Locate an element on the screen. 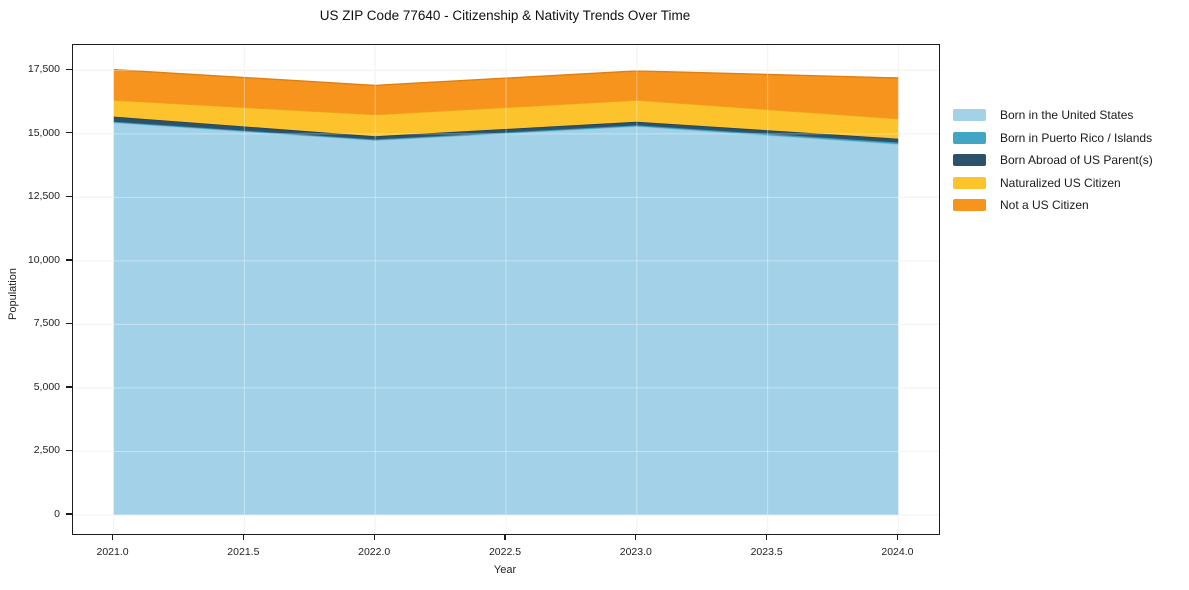  y-tick-label: 12,500 is located at coordinates (43, 196).